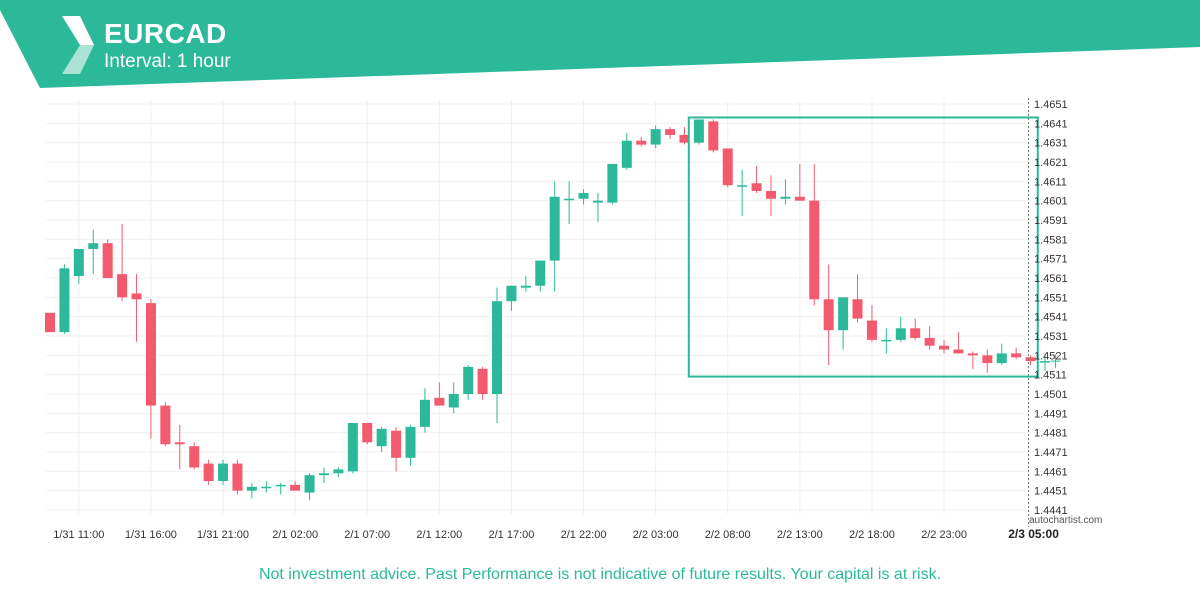 Image resolution: width=1200 pixels, height=600 pixels. I want to click on y-tick-label: 1.4481, so click(1051, 434).